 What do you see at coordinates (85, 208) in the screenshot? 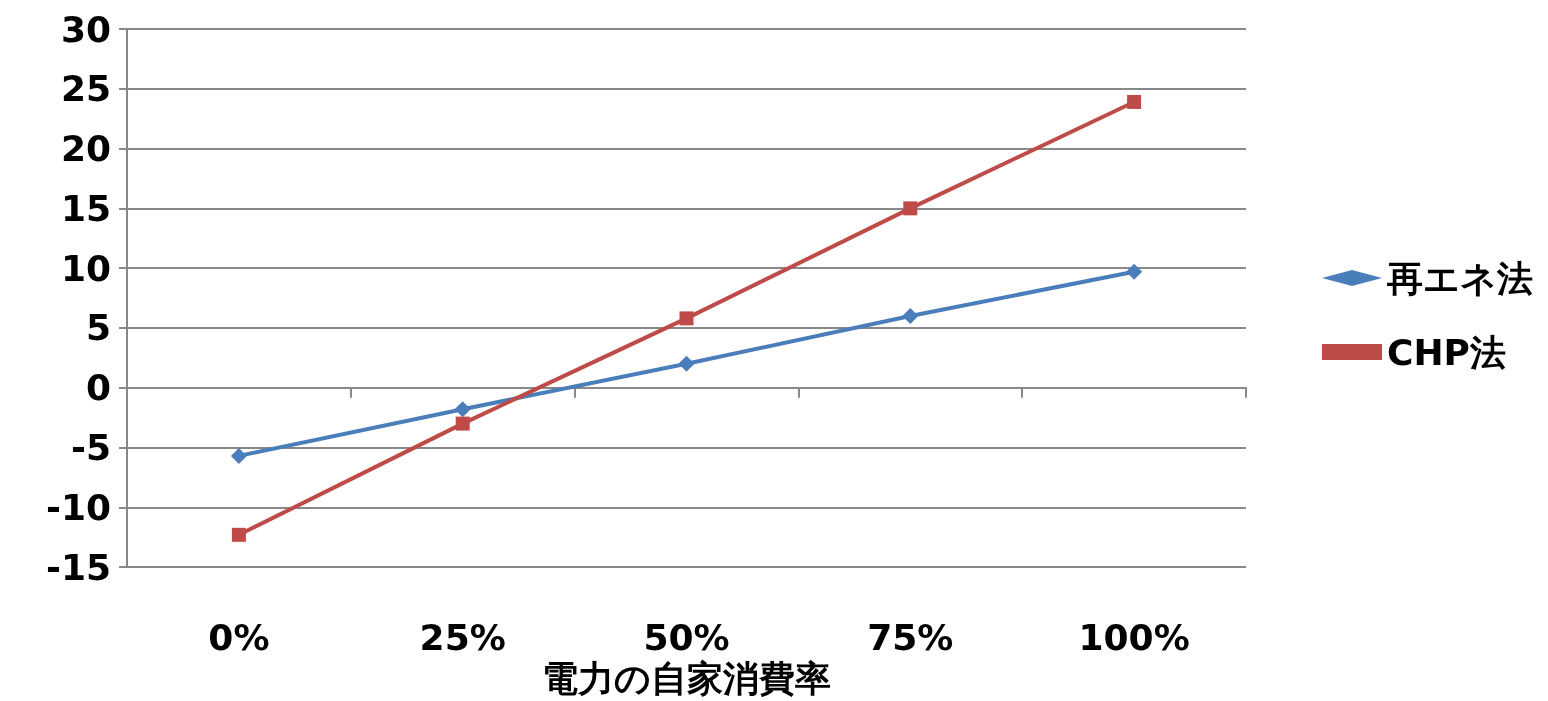
I see `y-tick-label: 15` at bounding box center [85, 208].